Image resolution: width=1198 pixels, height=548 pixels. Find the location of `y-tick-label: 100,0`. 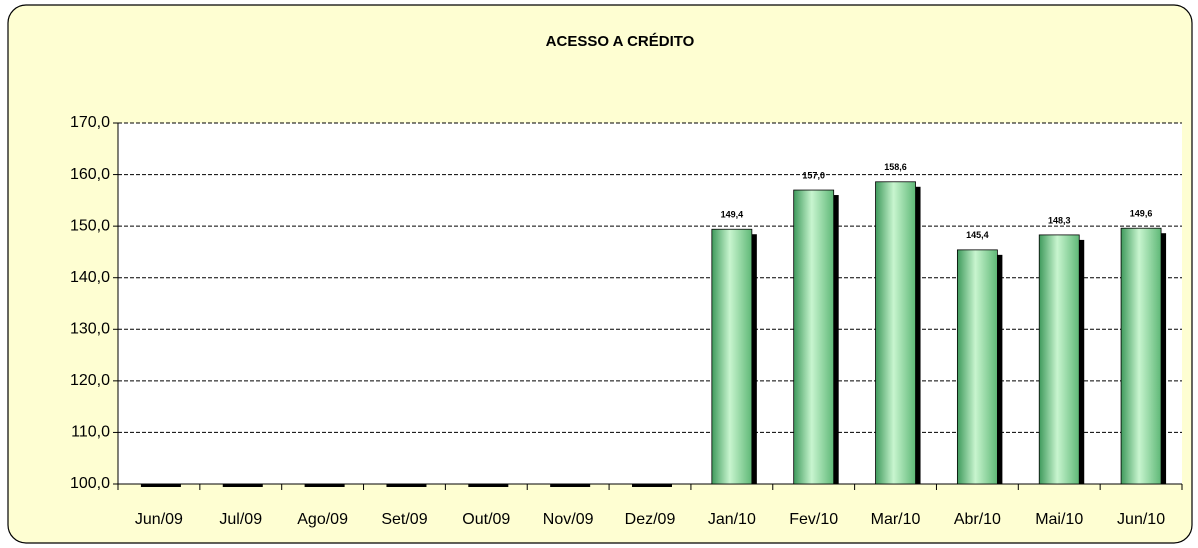

y-tick-label: 100,0 is located at coordinates (90, 483).